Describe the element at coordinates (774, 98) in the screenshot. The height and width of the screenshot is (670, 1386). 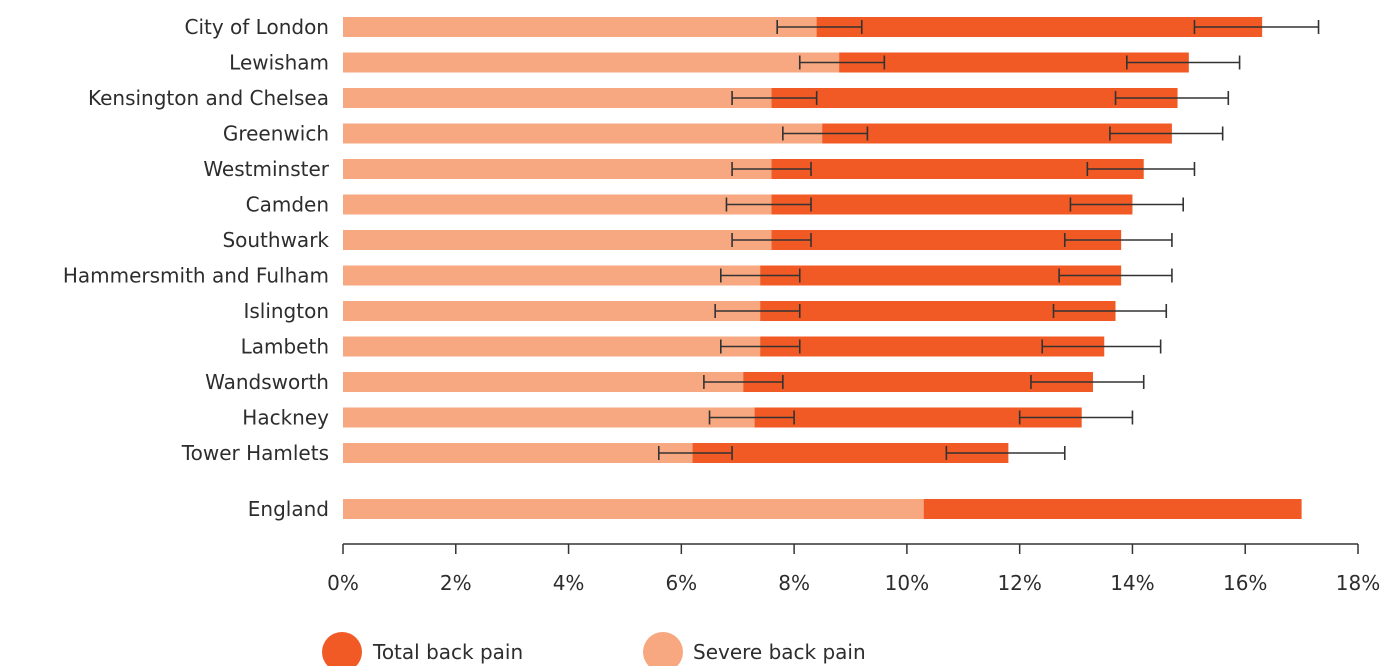
I see `error-bar-severe-kensington-and-chelsea` at that location.